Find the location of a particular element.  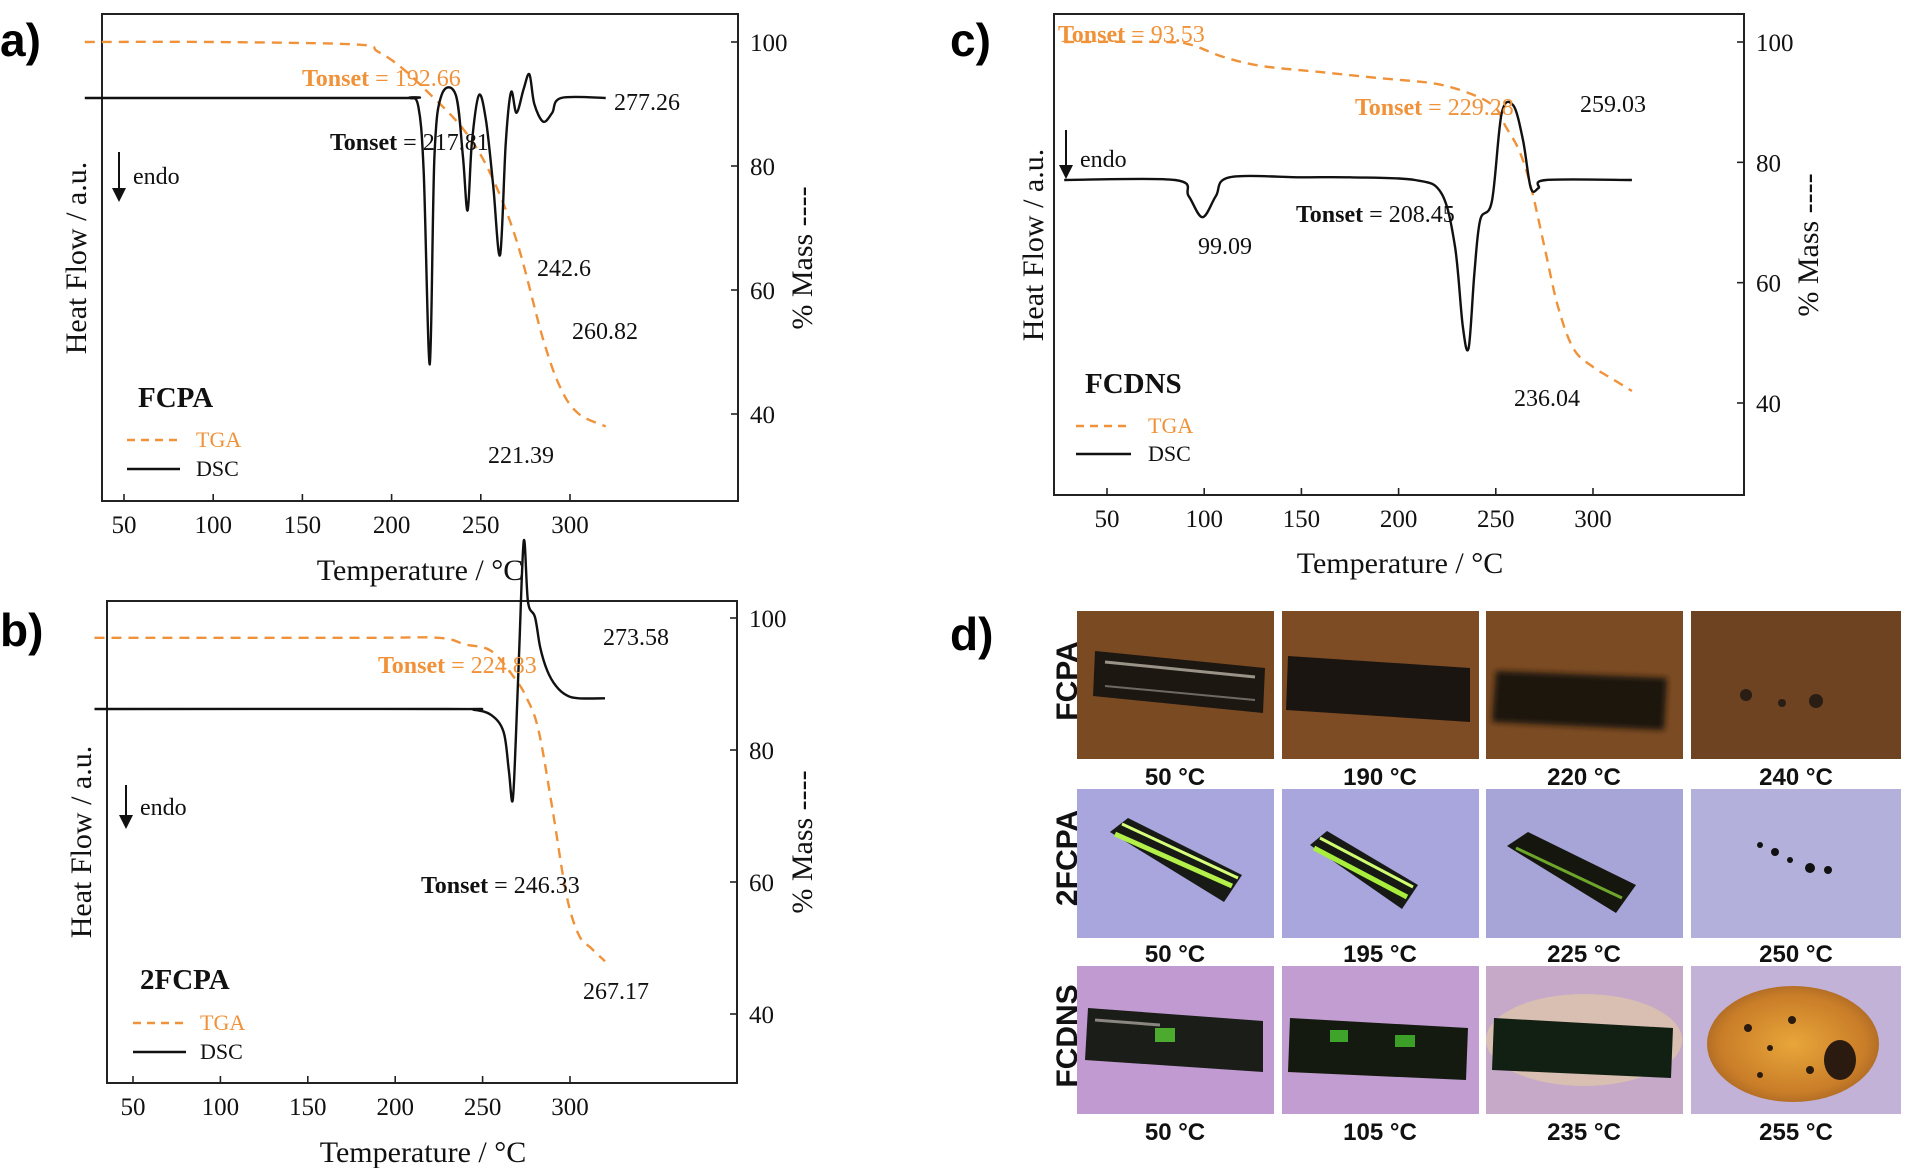

panel-label: b) is located at coordinates (21, 630).